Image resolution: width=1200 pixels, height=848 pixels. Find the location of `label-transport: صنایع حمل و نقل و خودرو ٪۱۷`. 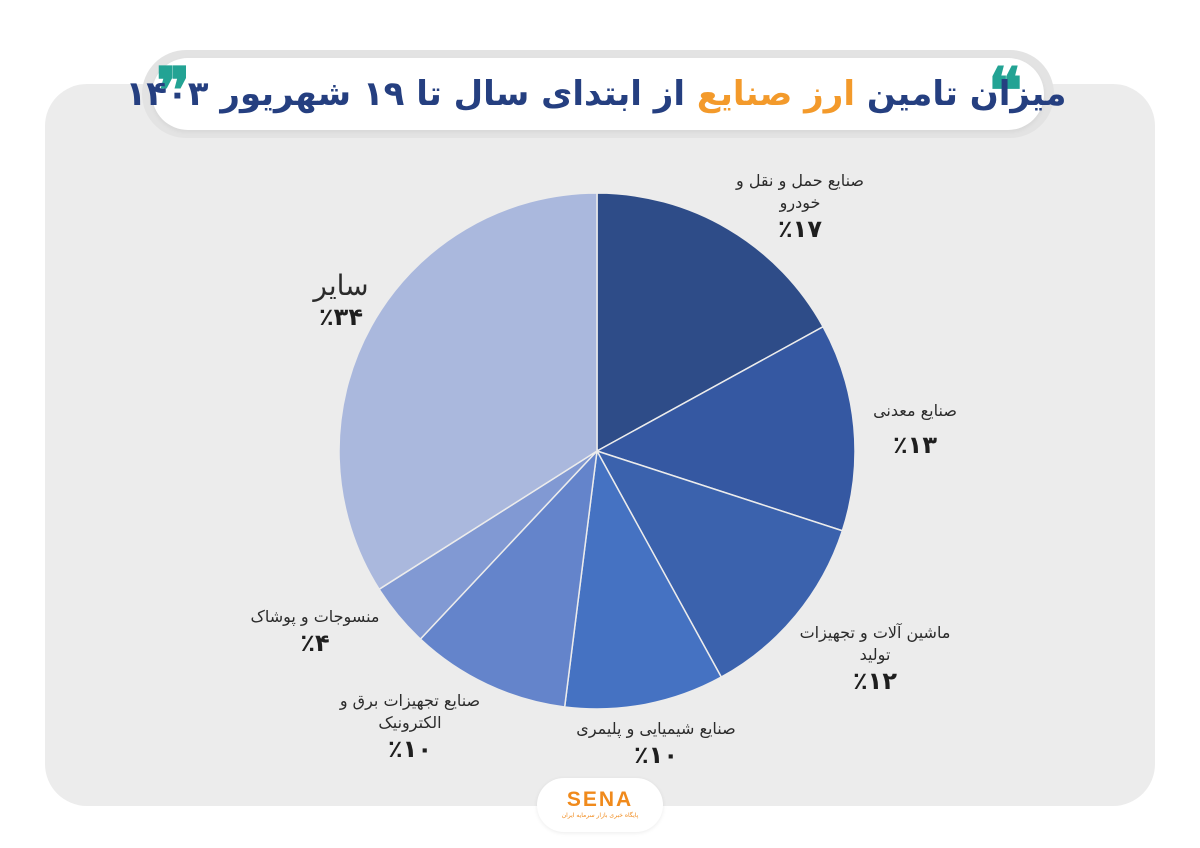

label-transport: صنایع حمل و نقل و خودرو ٪۱۷ is located at coordinates (800, 207).